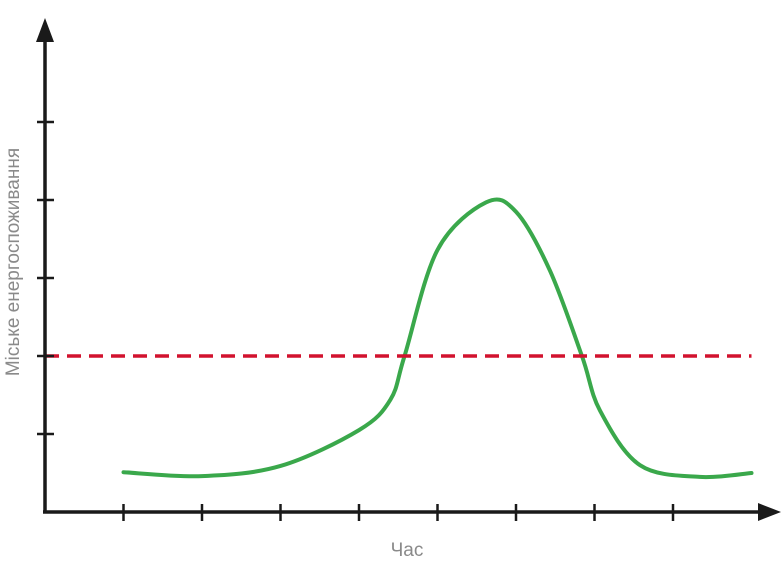 This screenshot has height=580, width=781. I want to click on y-axis-arrow, so click(45, 30).